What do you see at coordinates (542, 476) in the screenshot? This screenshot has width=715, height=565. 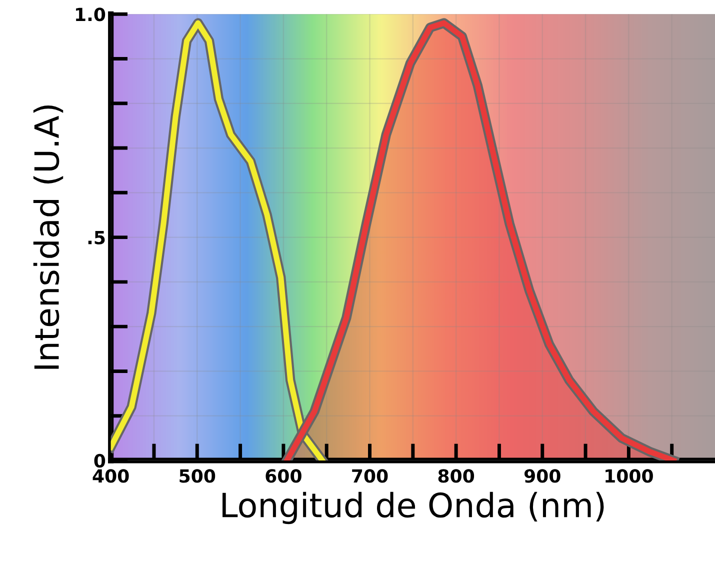 I see `x-tick-label: 900` at bounding box center [542, 476].